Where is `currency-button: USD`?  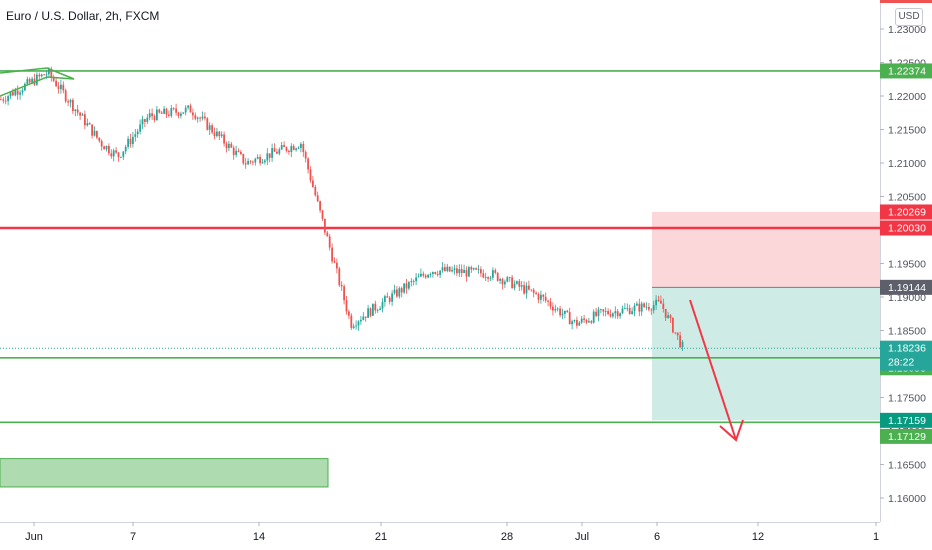 currency-button: USD is located at coordinates (909, 17).